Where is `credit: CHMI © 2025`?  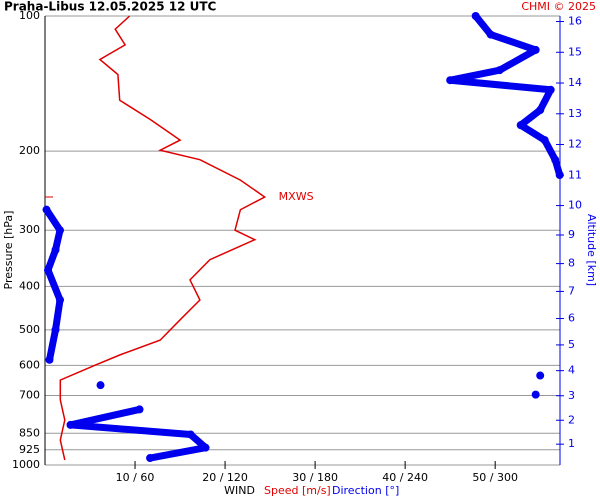 credit: CHMI © 2025 is located at coordinates (558, 6).